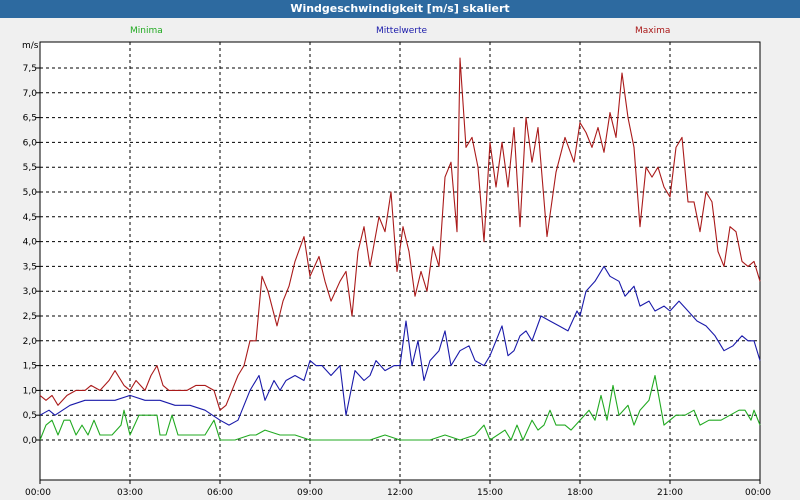 Image resolution: width=800 pixels, height=500 pixels. I want to click on y-tick-label: 5,5, so click(30, 168).